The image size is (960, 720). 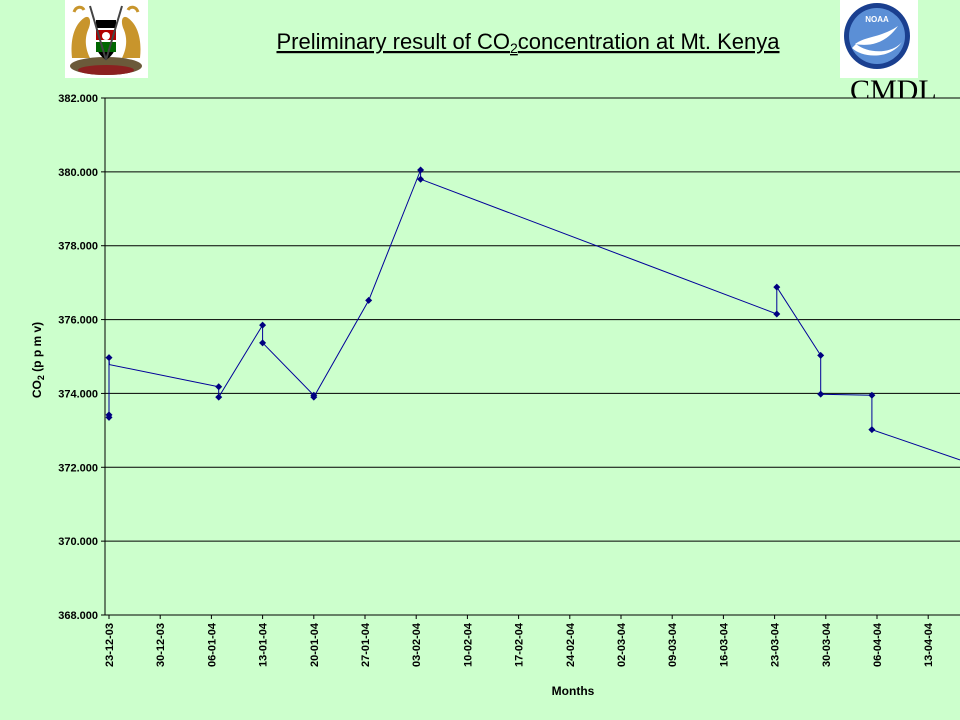 What do you see at coordinates (827, 644) in the screenshot?
I see `x-tick-label: 30-03-04` at bounding box center [827, 644].